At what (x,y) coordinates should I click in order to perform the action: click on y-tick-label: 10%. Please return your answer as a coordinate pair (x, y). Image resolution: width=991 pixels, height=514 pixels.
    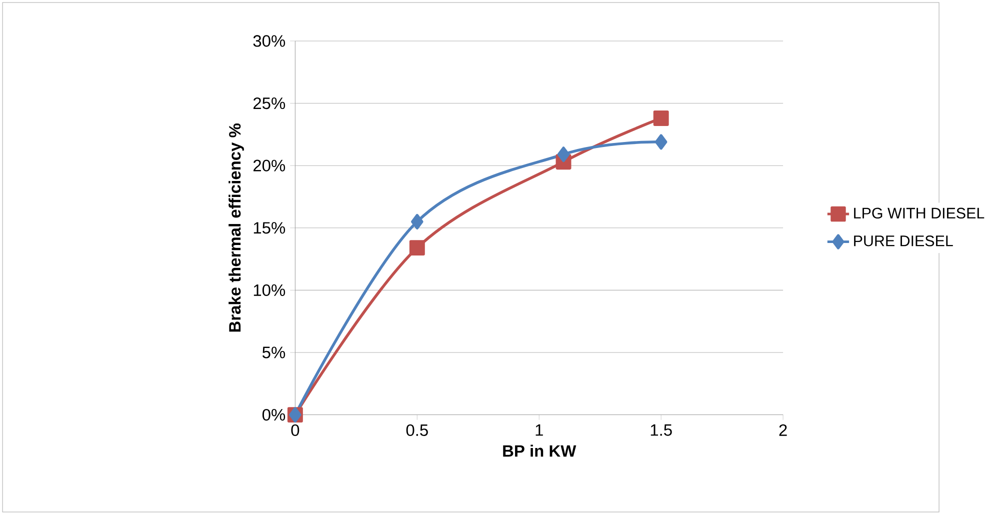
    Looking at the image, I should click on (270, 290).